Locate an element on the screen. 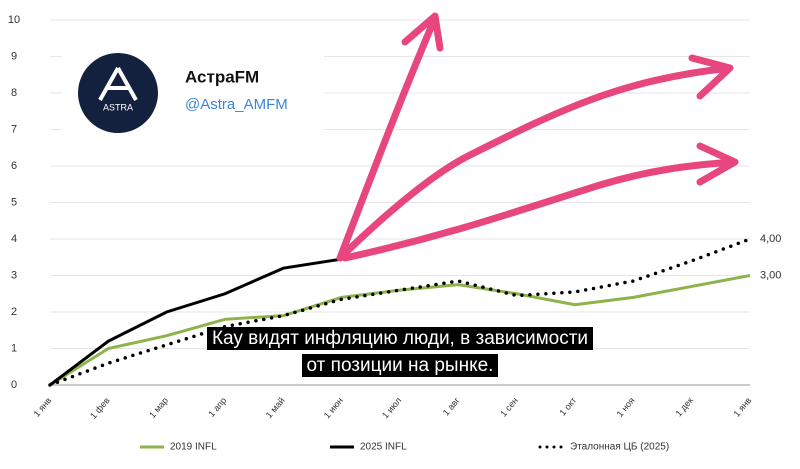 The height and width of the screenshot is (469, 800). legend-label: 2019 INFL is located at coordinates (193, 447).